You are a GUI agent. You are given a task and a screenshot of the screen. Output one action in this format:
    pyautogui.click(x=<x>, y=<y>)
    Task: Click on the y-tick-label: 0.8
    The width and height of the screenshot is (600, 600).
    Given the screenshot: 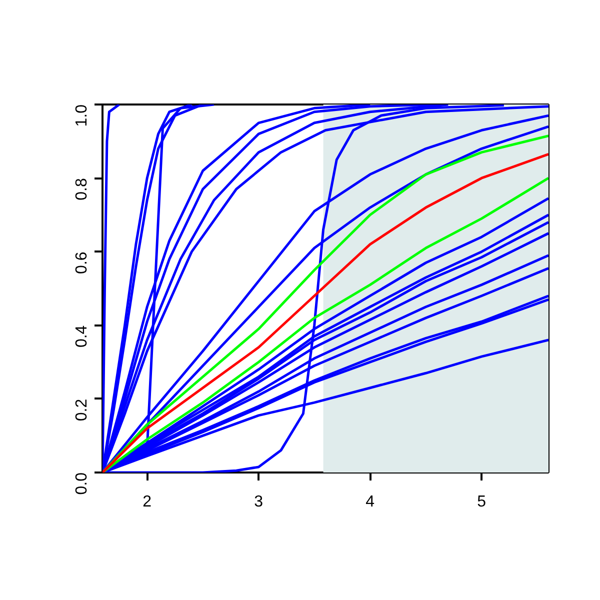 What is the action you would take?
    pyautogui.click(x=82, y=189)
    